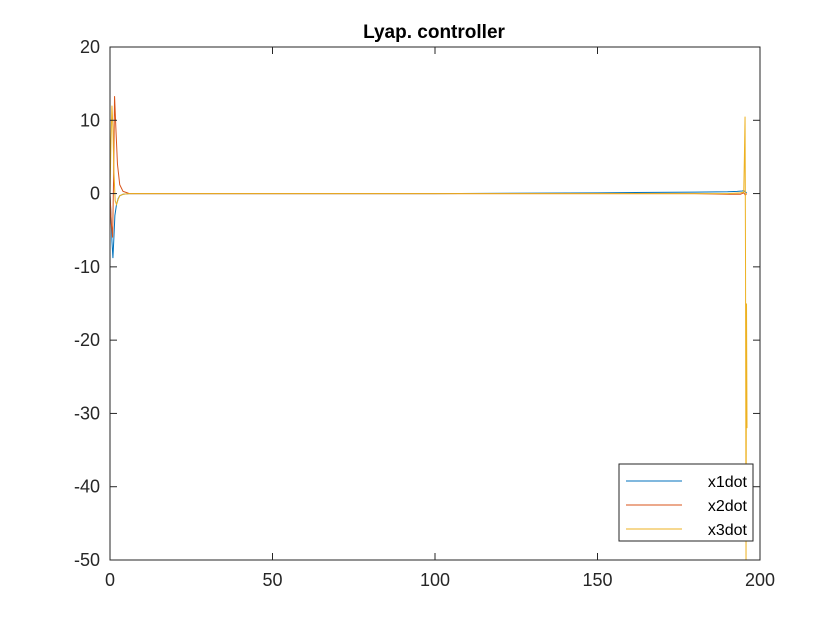 The height and width of the screenshot is (635, 840). I want to click on legend-label-x3dot: x3dot, so click(728, 530).